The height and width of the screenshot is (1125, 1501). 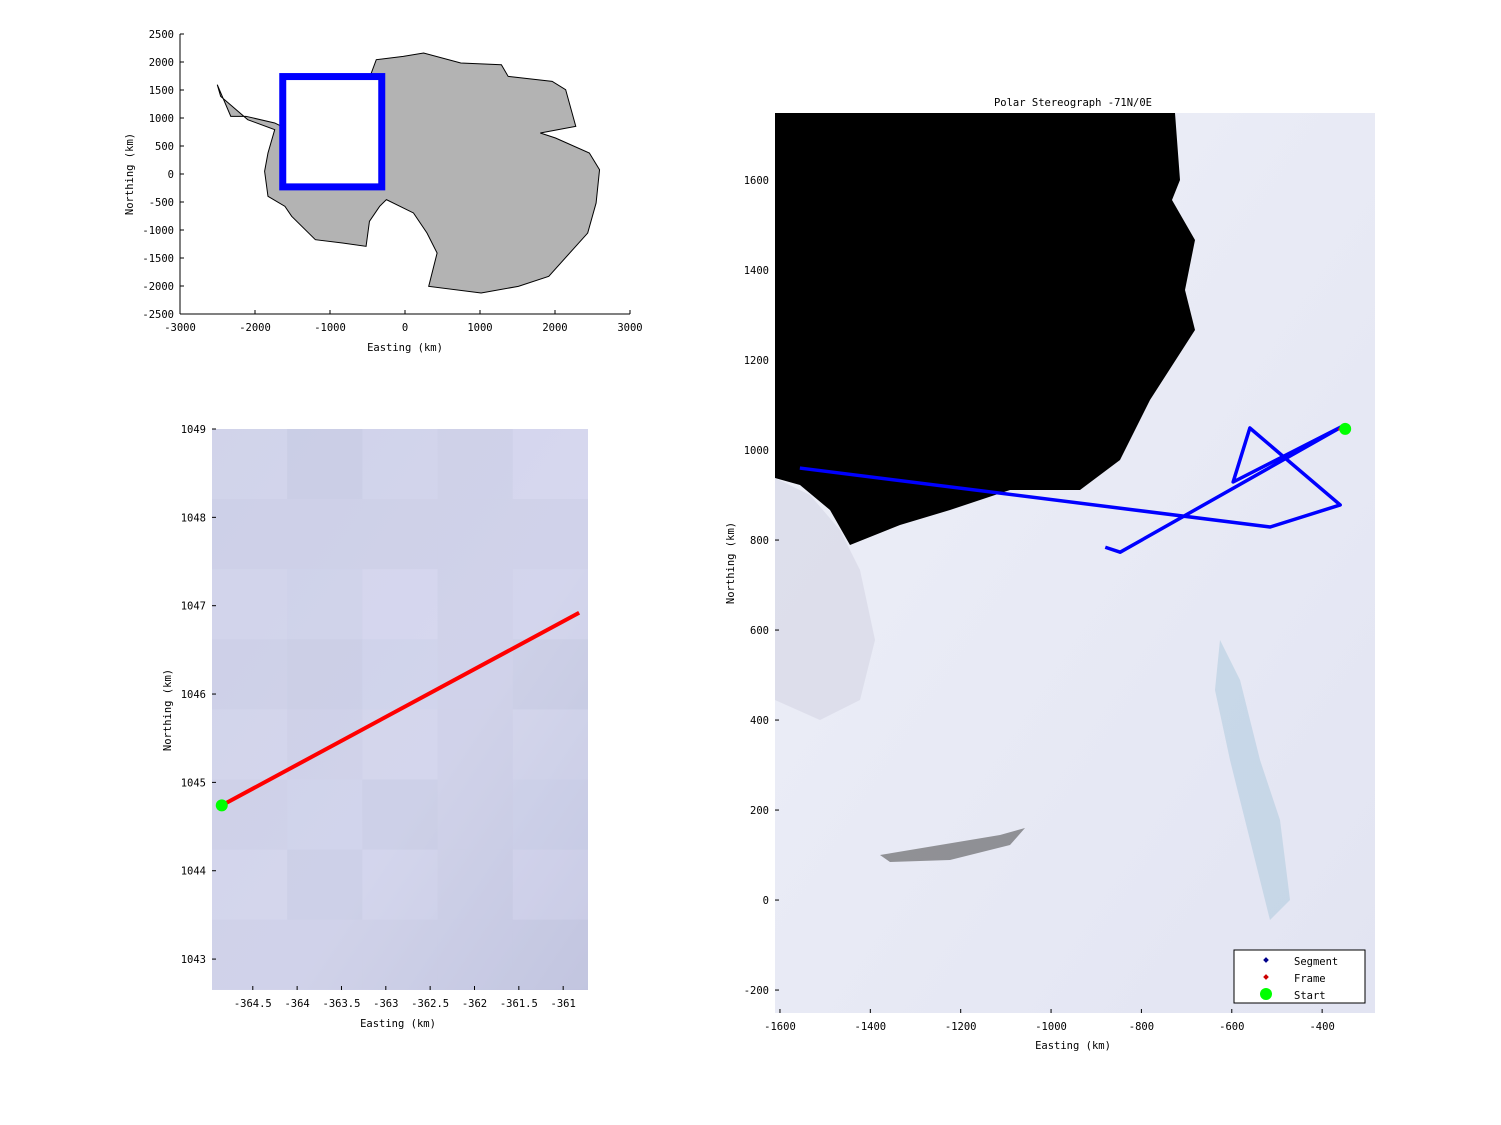 I want to click on segment-track, so click(x=1073, y=488).